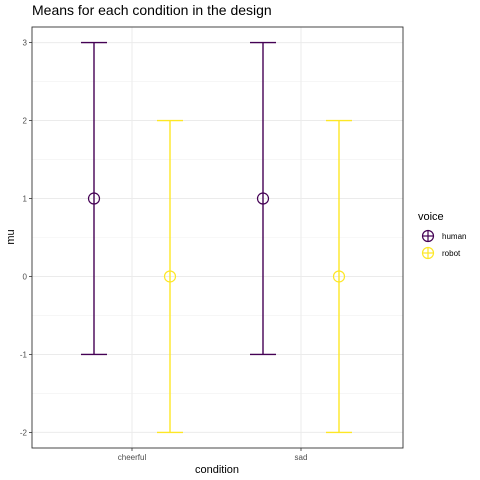 The image size is (480, 480). I want to click on errorbar-human-sad, so click(263, 198).